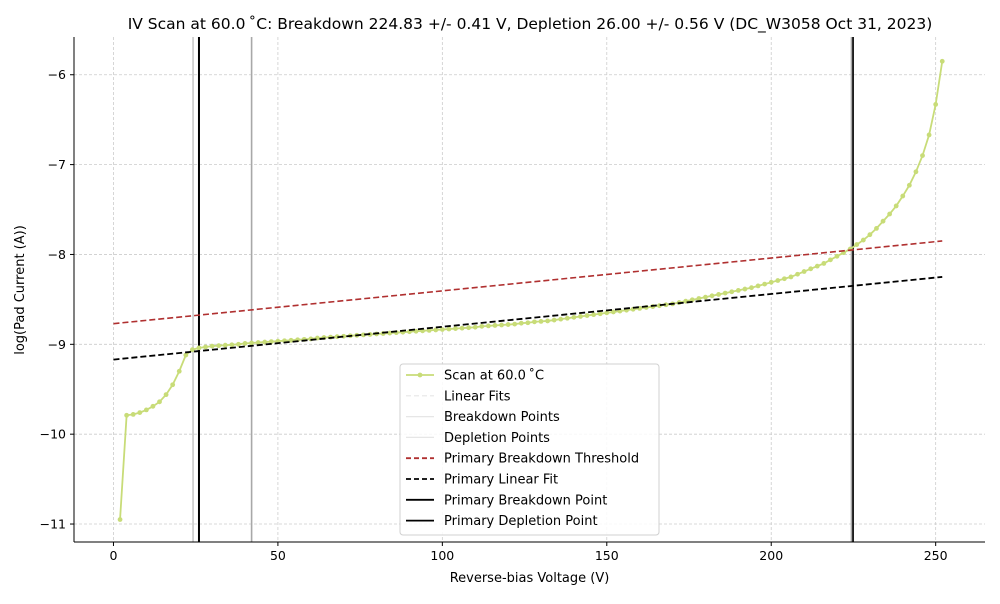  What do you see at coordinates (521, 521) in the screenshot?
I see `legend-label: Primary Depletion Point` at bounding box center [521, 521].